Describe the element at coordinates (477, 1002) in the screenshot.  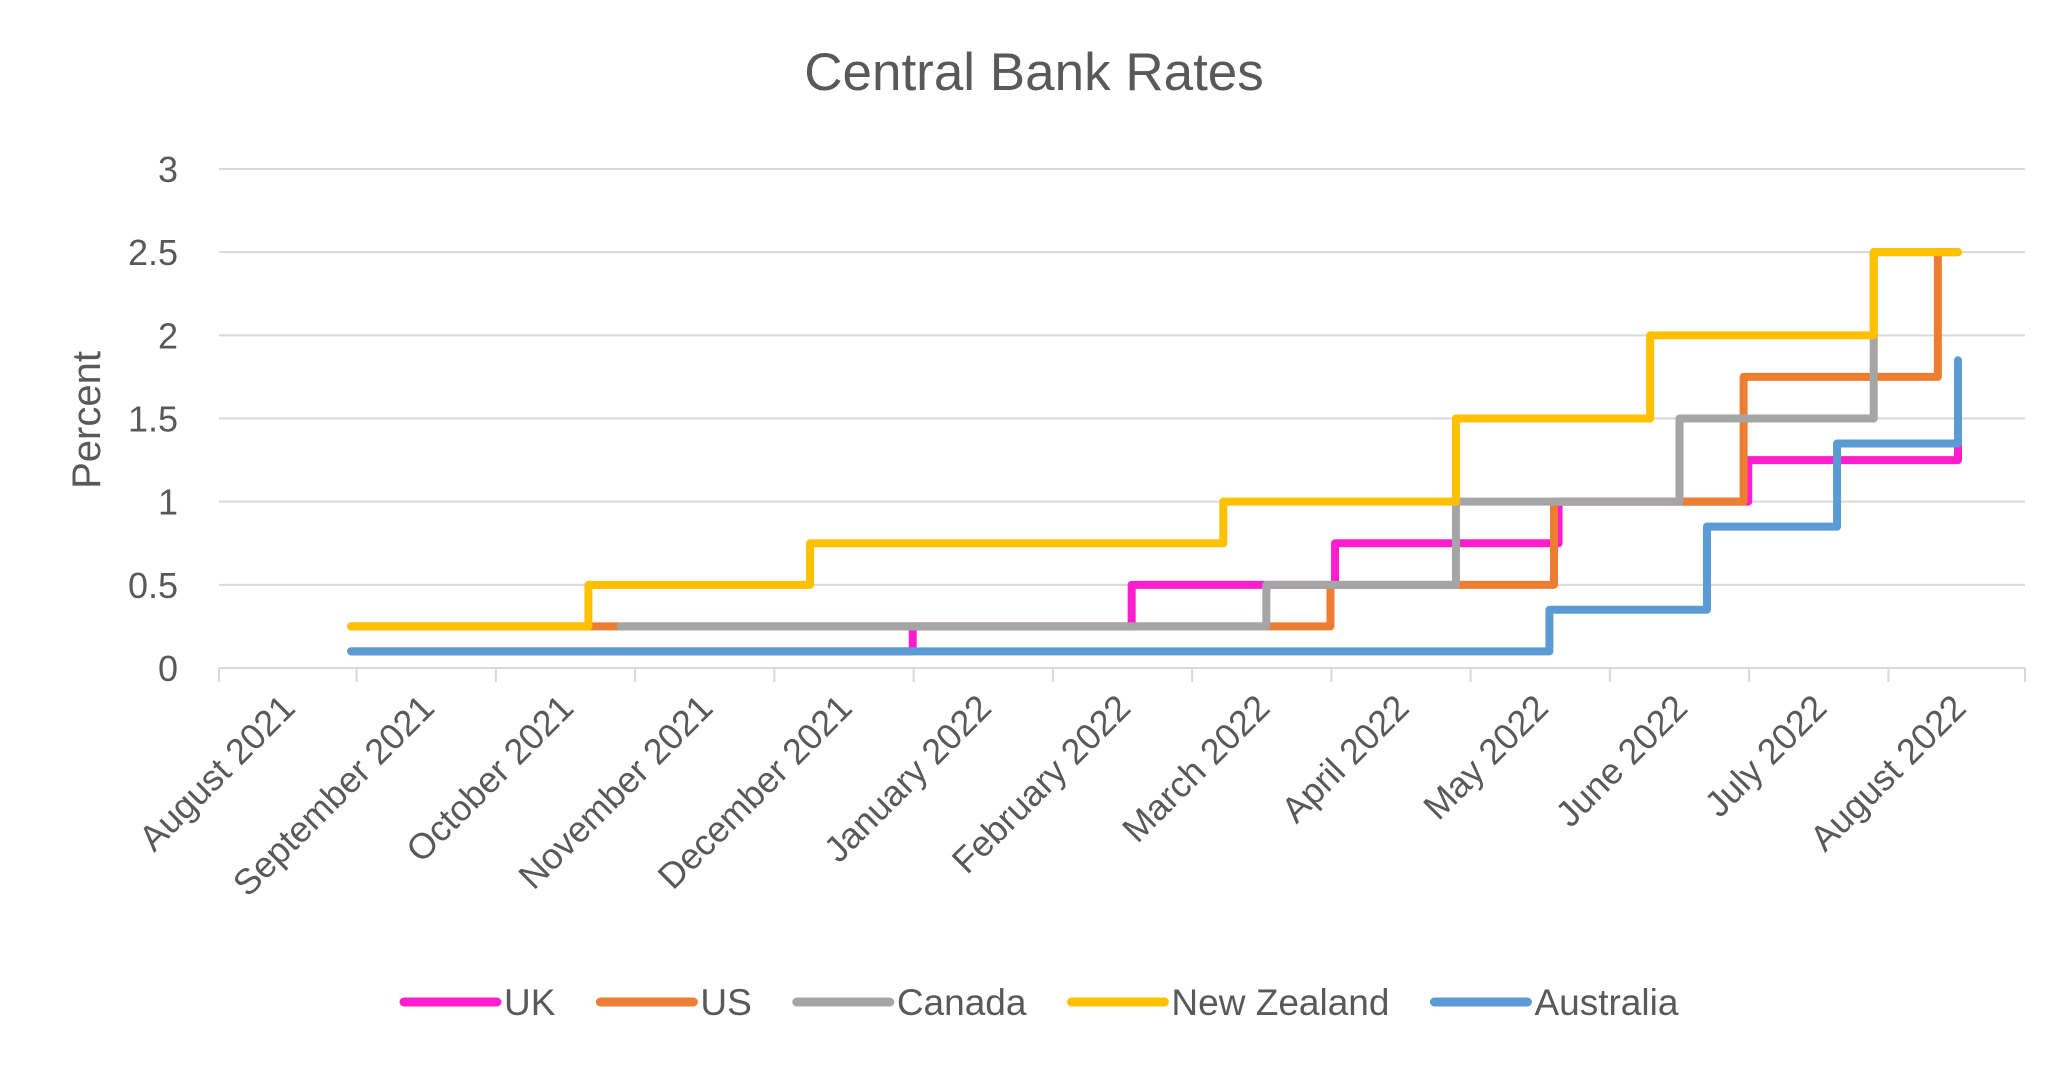
I see `legend-item: UK` at that location.